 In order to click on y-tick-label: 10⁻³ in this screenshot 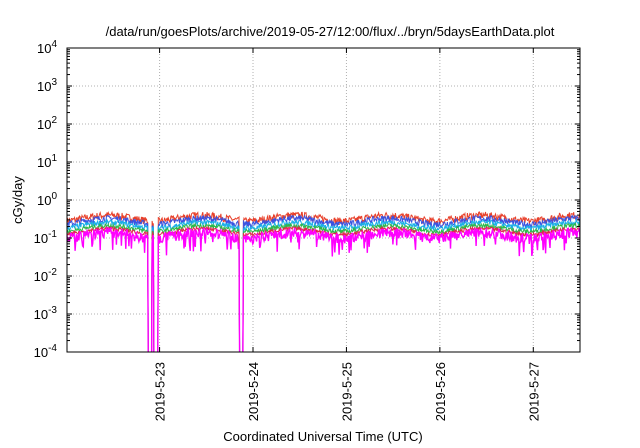, I will do `click(46, 313)`.